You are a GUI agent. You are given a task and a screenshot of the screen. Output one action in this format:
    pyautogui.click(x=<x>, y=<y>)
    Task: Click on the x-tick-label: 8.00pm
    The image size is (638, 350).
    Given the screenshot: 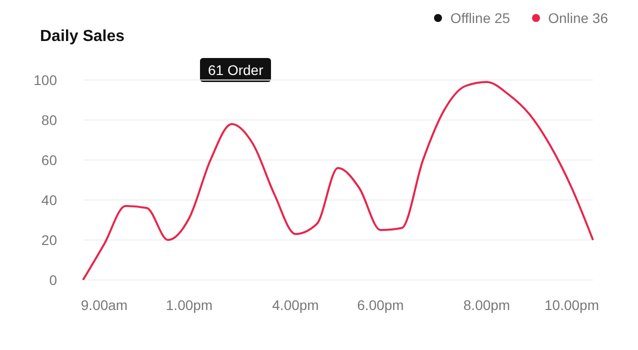 What is the action you would take?
    pyautogui.click(x=486, y=304)
    